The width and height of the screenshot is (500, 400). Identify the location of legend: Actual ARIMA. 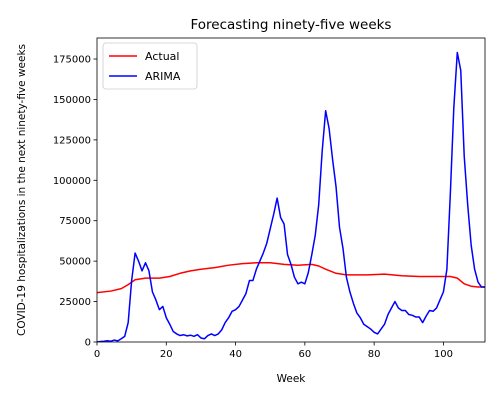
(150, 66).